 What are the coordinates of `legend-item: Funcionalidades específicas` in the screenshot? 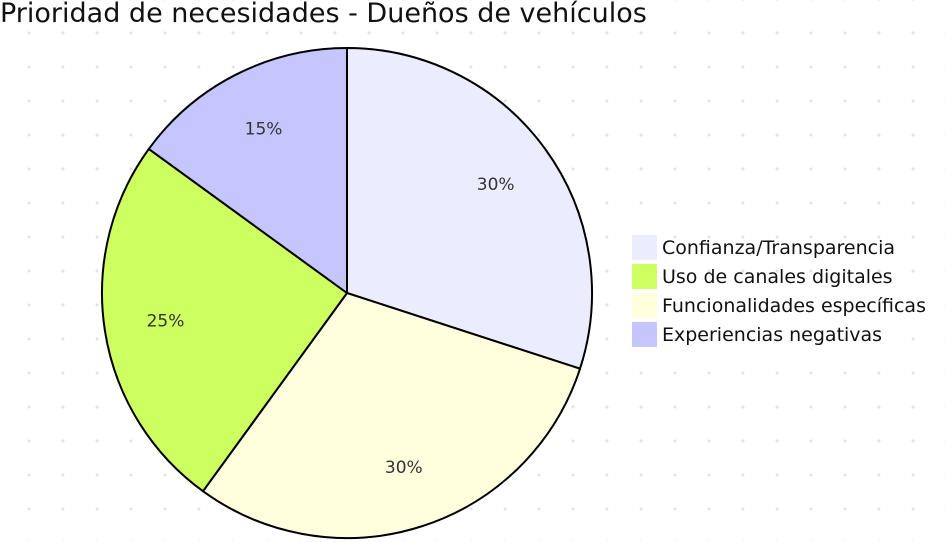 It's located at (779, 305).